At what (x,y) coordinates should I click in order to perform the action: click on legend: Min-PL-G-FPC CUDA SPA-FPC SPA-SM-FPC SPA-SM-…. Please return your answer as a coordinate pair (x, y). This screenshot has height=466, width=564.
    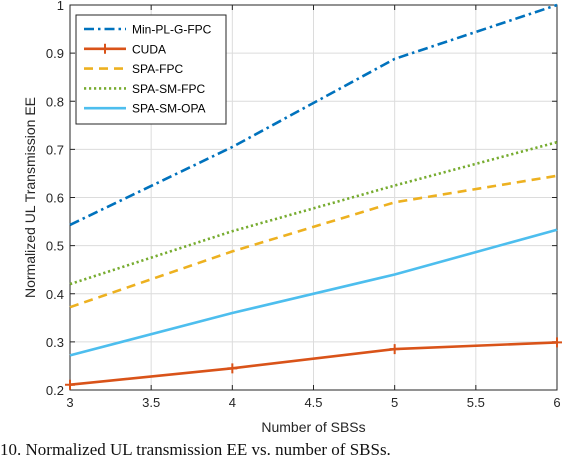
    Looking at the image, I should click on (151, 69).